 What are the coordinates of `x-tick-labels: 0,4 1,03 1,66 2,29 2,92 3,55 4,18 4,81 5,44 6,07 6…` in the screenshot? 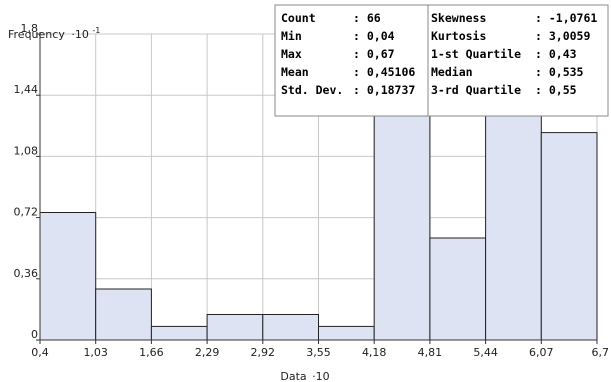 It's located at (320, 352).